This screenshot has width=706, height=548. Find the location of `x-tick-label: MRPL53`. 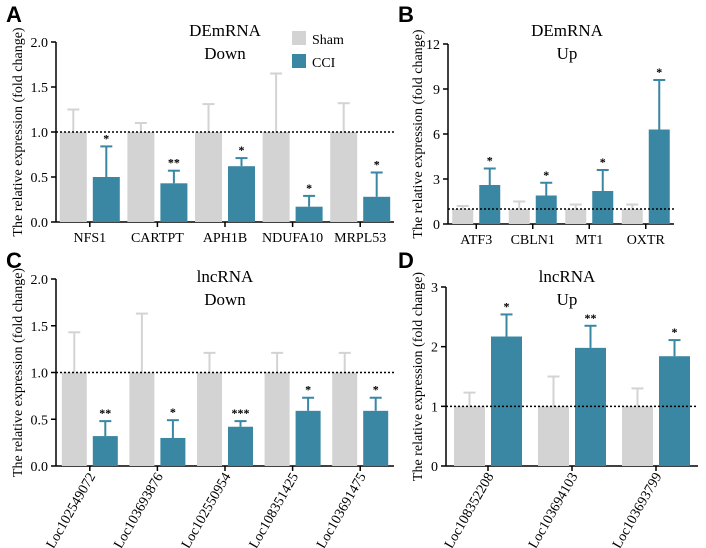

x-tick-label: MRPL53 is located at coordinates (360, 238).